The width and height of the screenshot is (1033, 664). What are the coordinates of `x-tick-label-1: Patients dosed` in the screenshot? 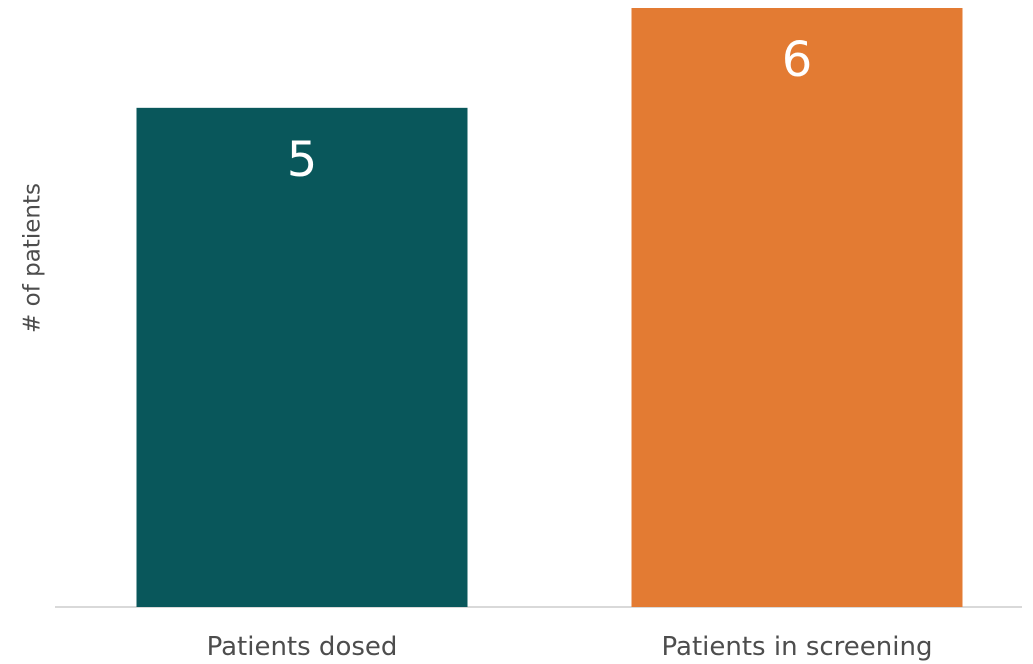 It's located at (302, 647).